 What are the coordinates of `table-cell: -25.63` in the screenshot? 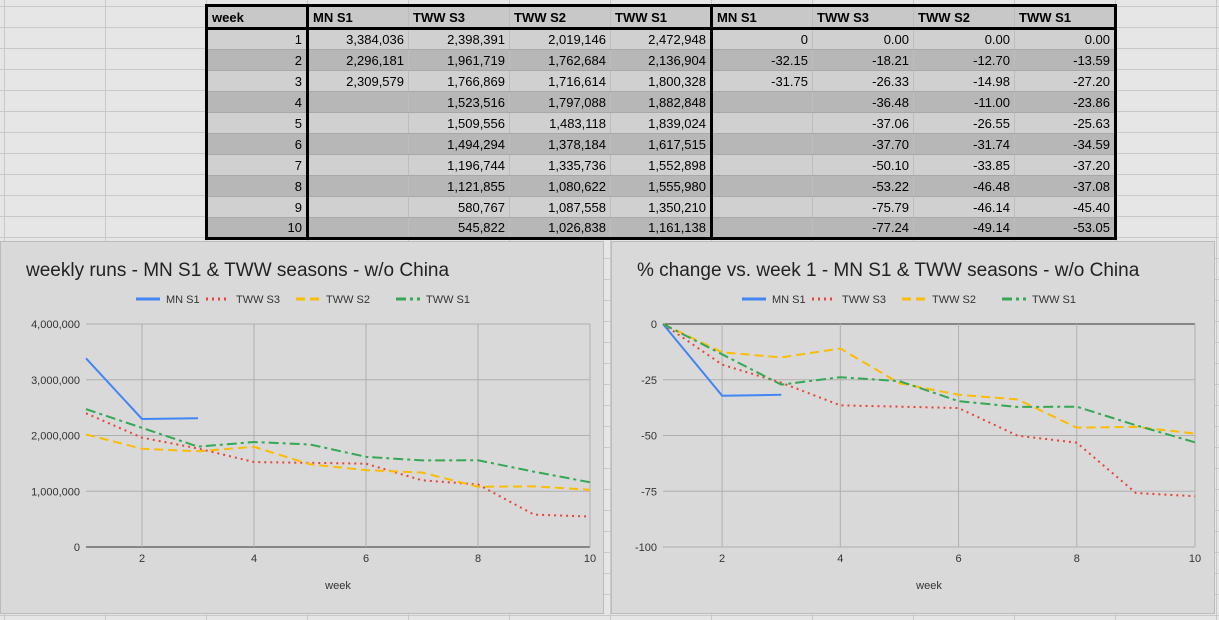 It's located at (1065, 123).